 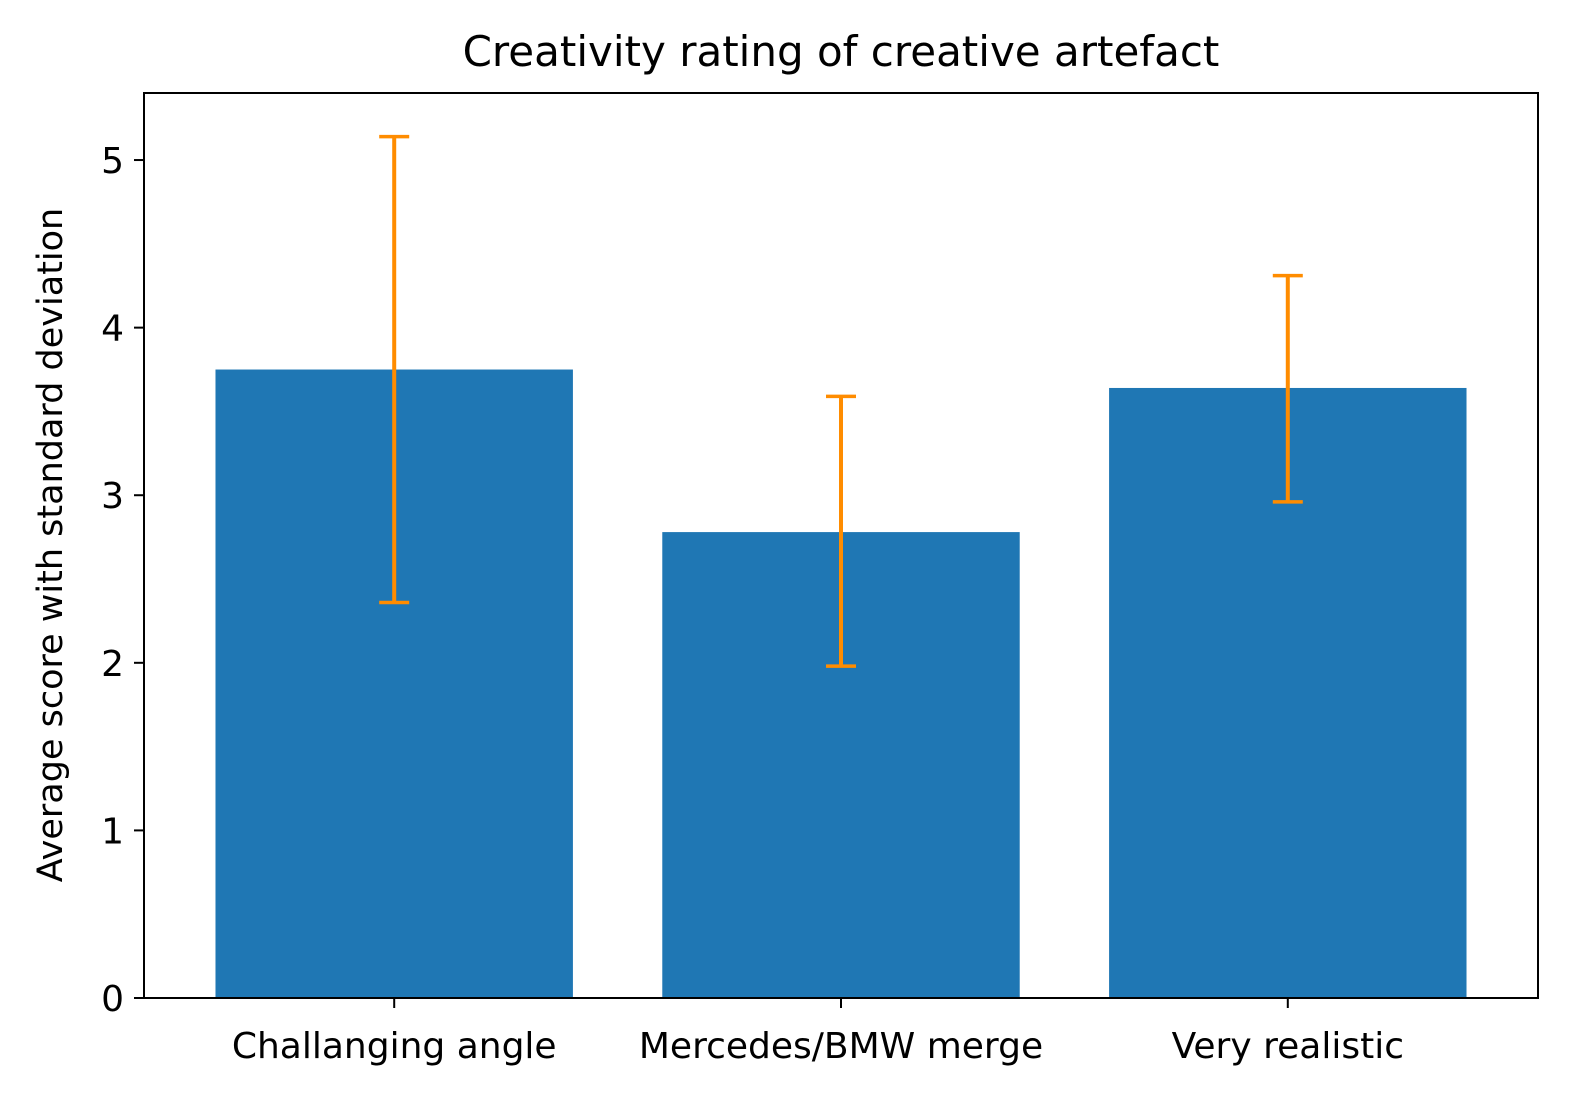 I want to click on x-tick-label: Very realistic, so click(x=1288, y=1046).